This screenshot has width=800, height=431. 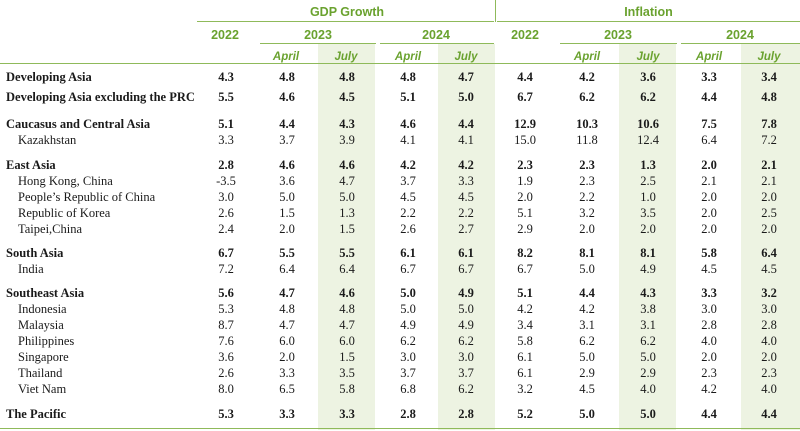 I want to click on header-top-rule-inflation, so click(x=648, y=21).